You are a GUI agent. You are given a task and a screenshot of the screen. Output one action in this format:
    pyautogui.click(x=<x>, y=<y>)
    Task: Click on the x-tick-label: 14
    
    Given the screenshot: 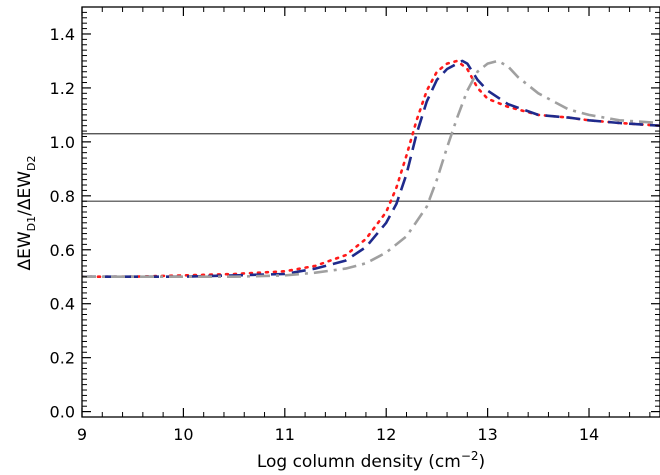 What is the action you would take?
    pyautogui.click(x=589, y=434)
    